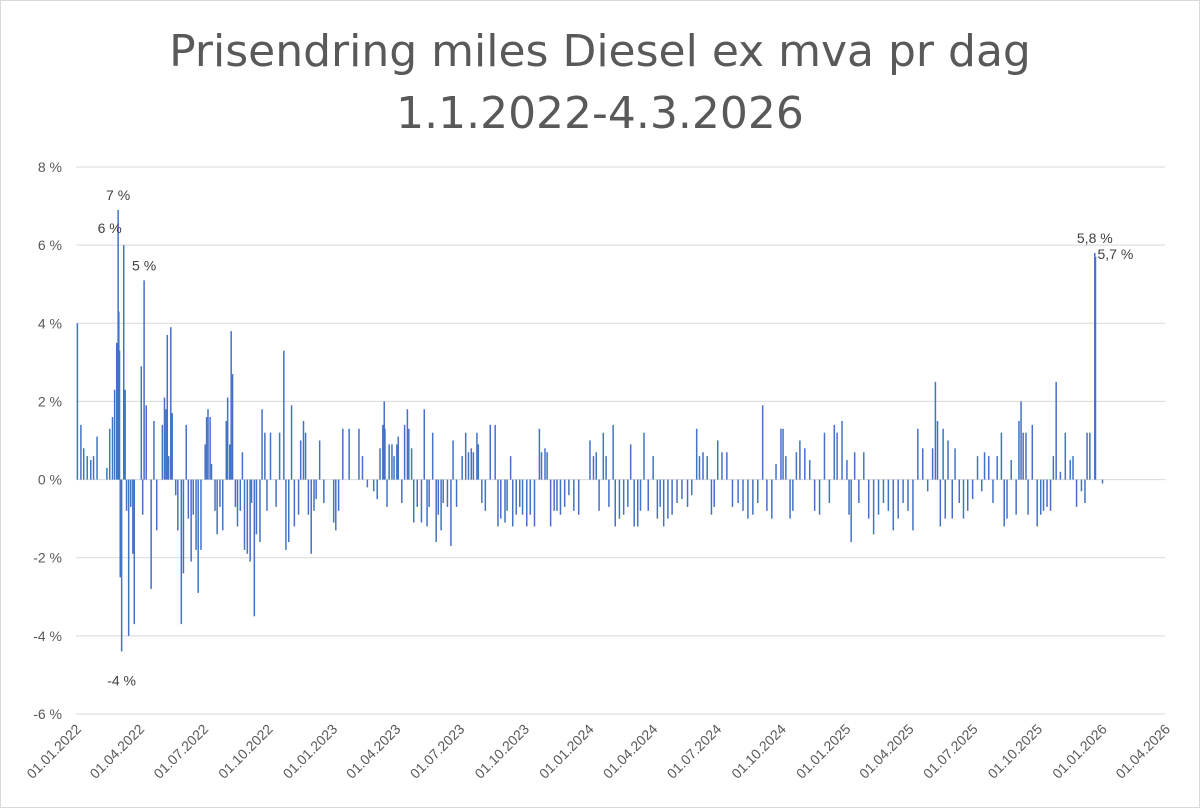 This screenshot has width=1200, height=808. I want to click on x-tick-label: 01.04.2024, so click(630, 751).